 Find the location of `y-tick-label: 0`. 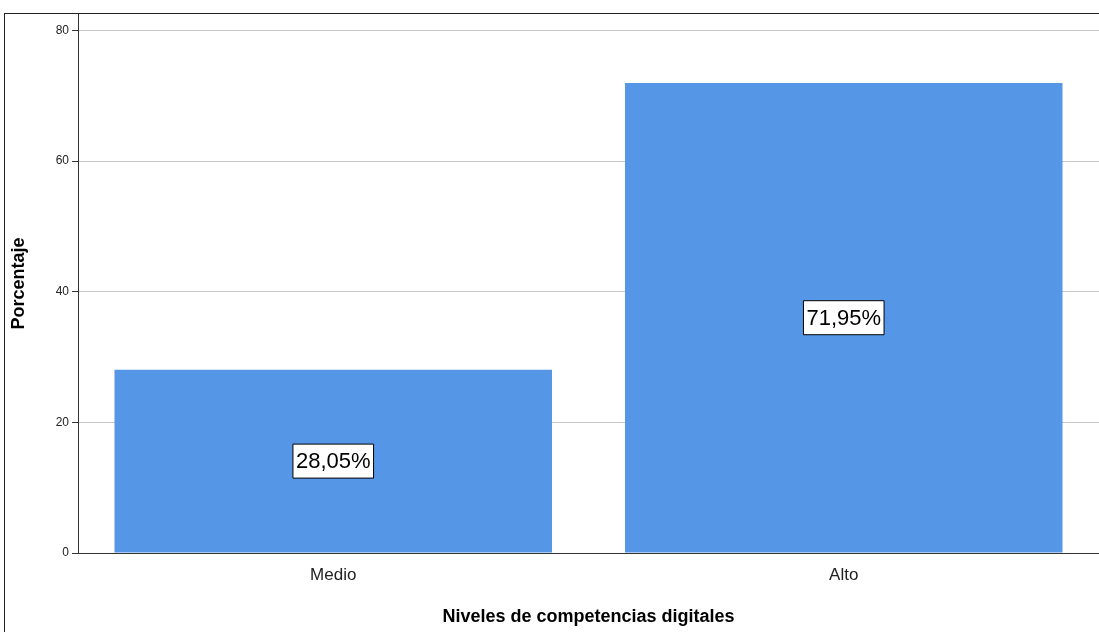

y-tick-label: 0 is located at coordinates (66, 552).